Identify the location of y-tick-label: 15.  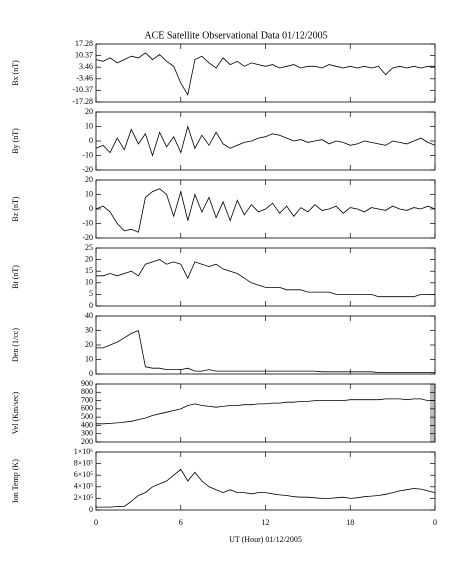
(89, 270).